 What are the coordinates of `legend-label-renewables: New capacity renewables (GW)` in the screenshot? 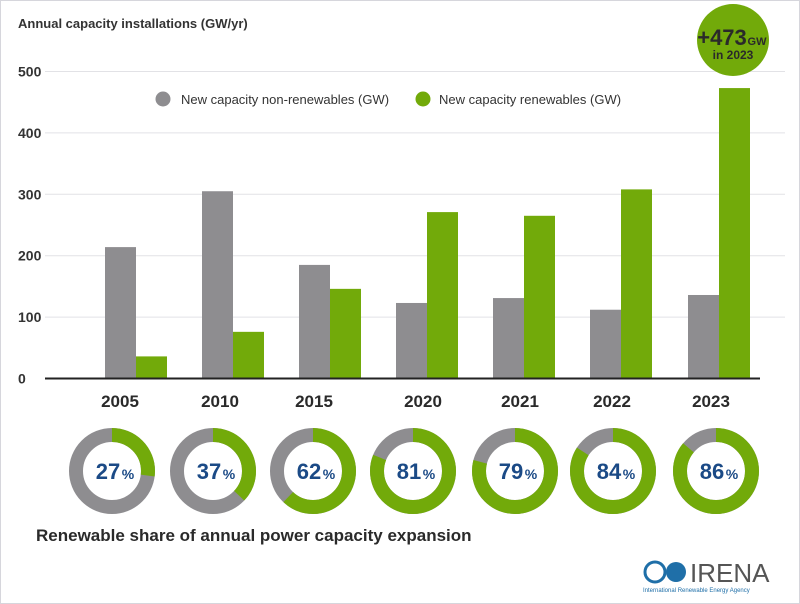 It's located at (530, 99).